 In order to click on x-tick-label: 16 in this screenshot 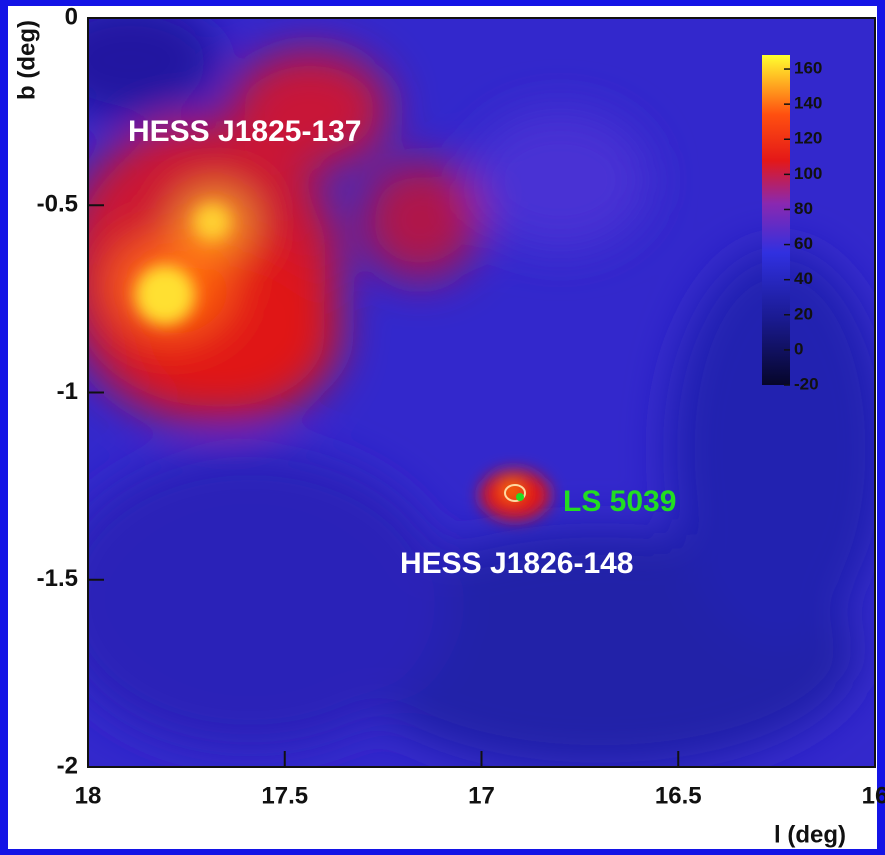, I will do `click(873, 795)`.